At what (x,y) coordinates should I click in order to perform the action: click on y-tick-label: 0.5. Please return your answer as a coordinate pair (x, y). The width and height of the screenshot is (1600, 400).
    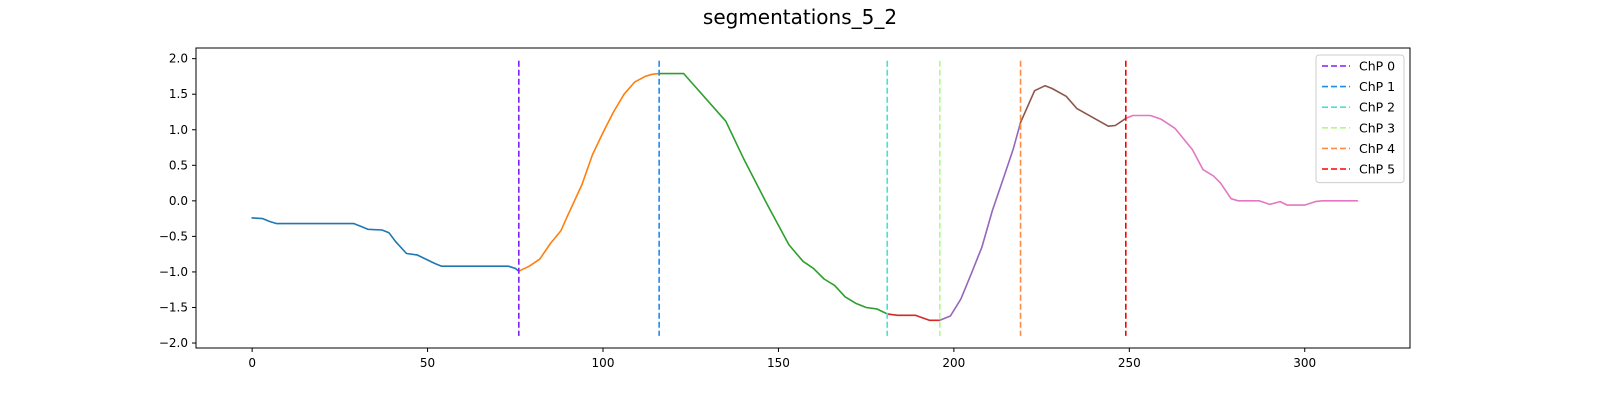
    Looking at the image, I should click on (178, 165).